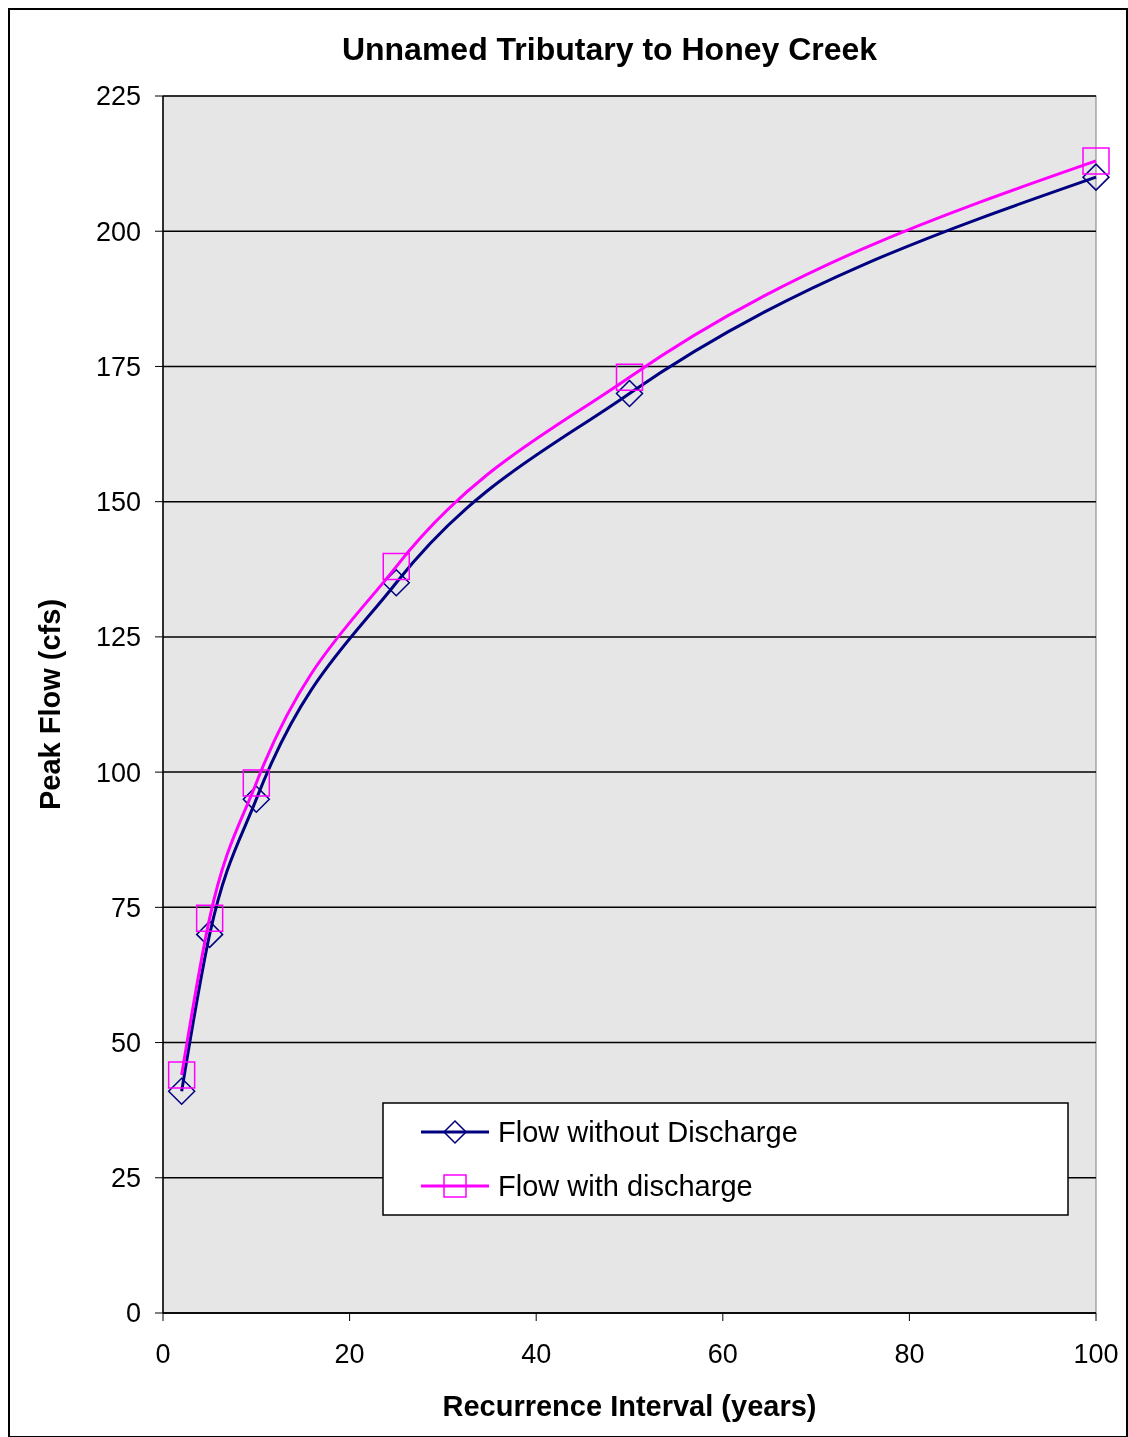  I want to click on x-tick-label: 0, so click(163, 1354).